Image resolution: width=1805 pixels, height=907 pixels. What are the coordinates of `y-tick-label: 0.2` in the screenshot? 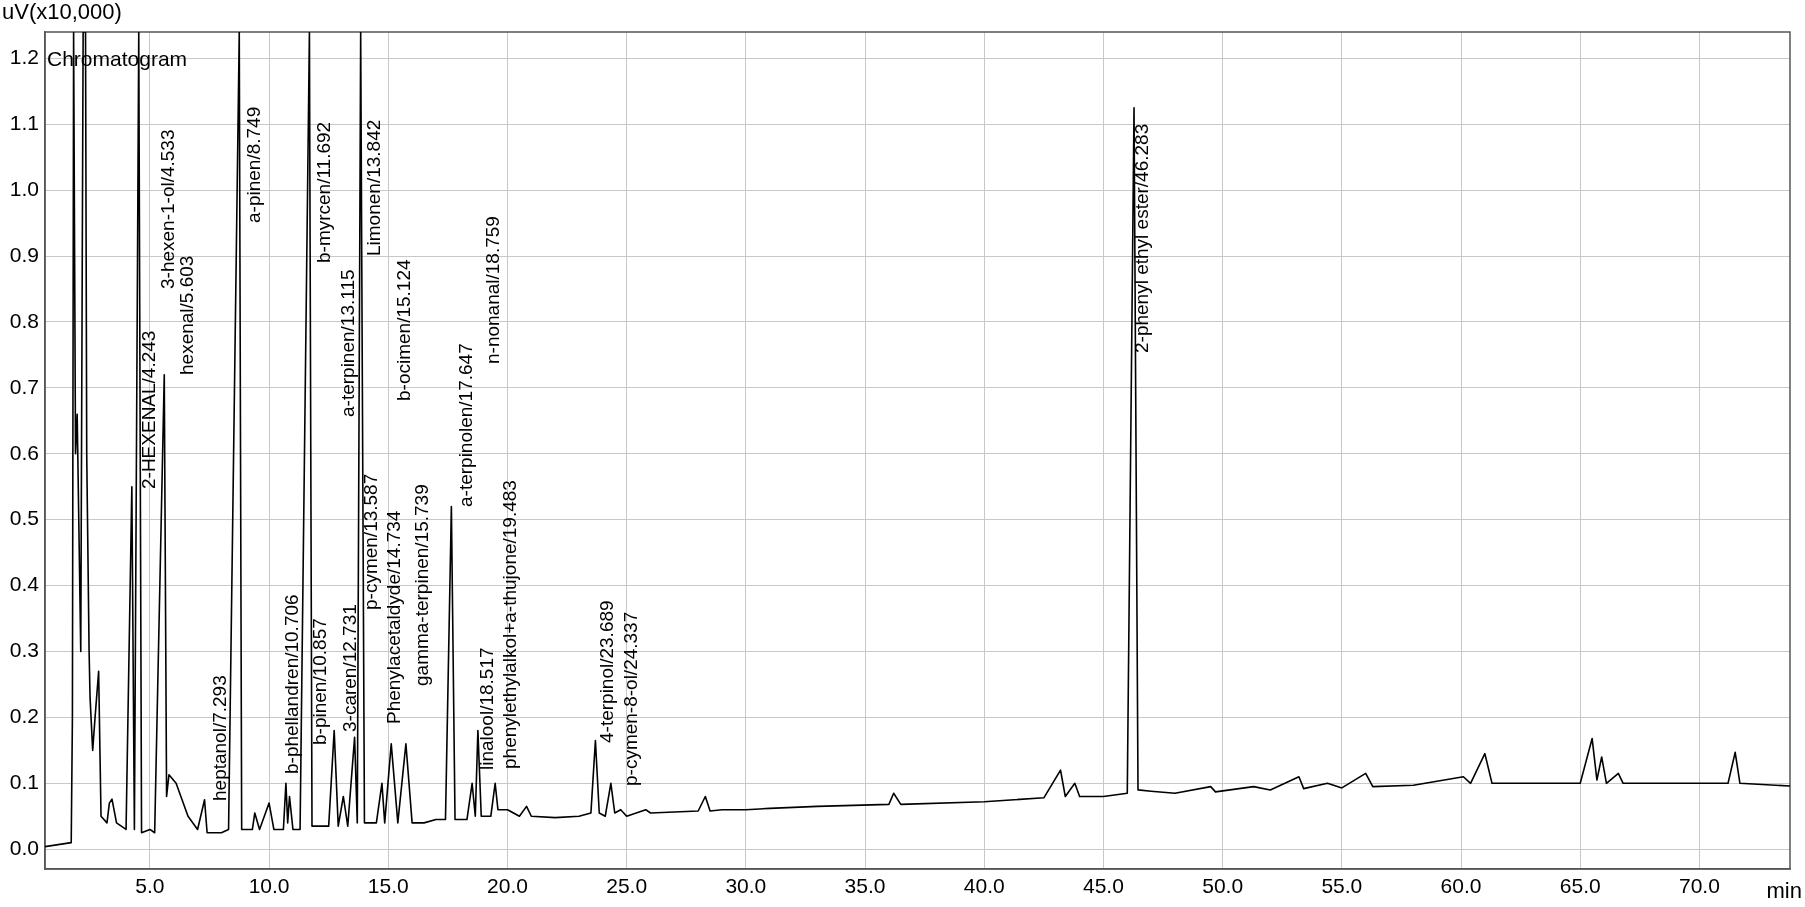 It's located at (24, 716).